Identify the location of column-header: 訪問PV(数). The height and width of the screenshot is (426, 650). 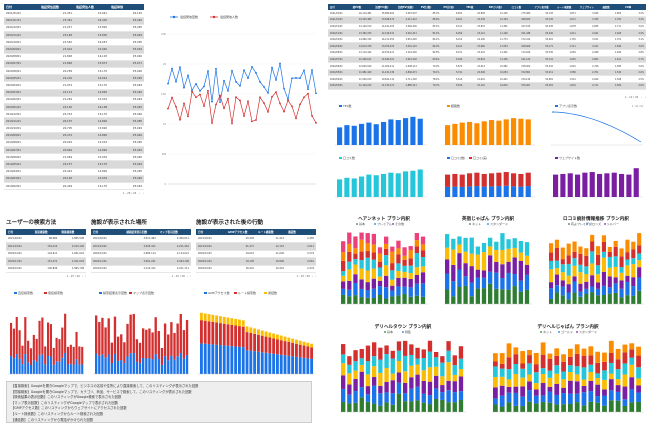
(385, 7).